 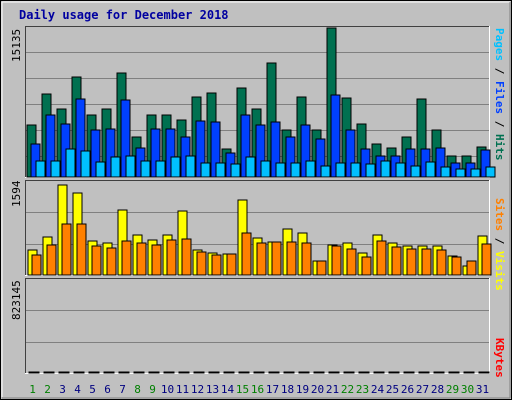 What do you see at coordinates (16, 300) in the screenshot?
I see `panel-kbytes-ymax-label: 823145` at bounding box center [16, 300].